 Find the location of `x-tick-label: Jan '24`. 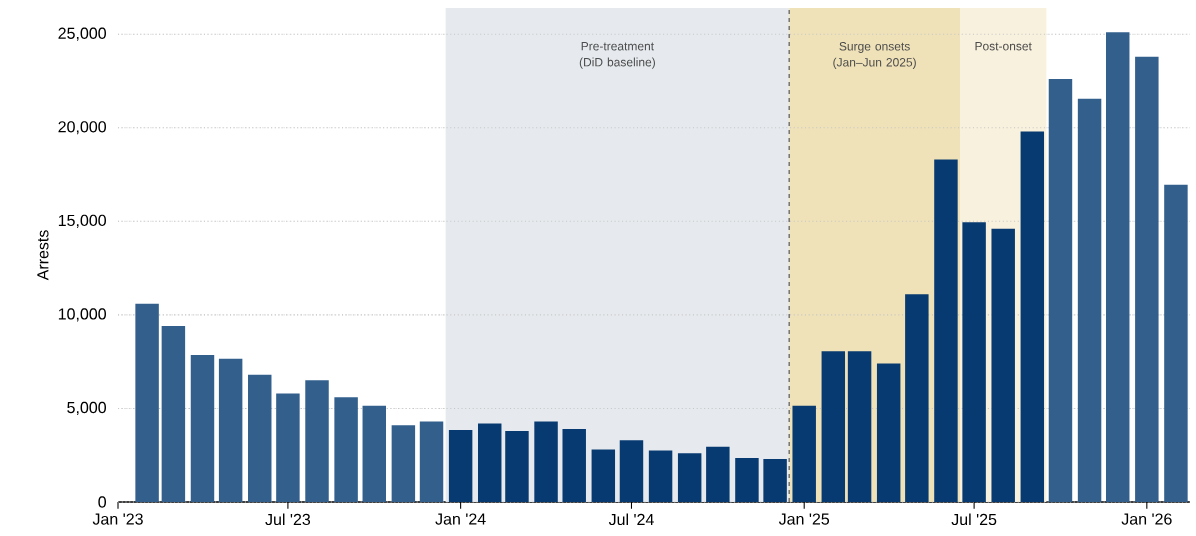

x-tick-label: Jan '24 is located at coordinates (460, 519).